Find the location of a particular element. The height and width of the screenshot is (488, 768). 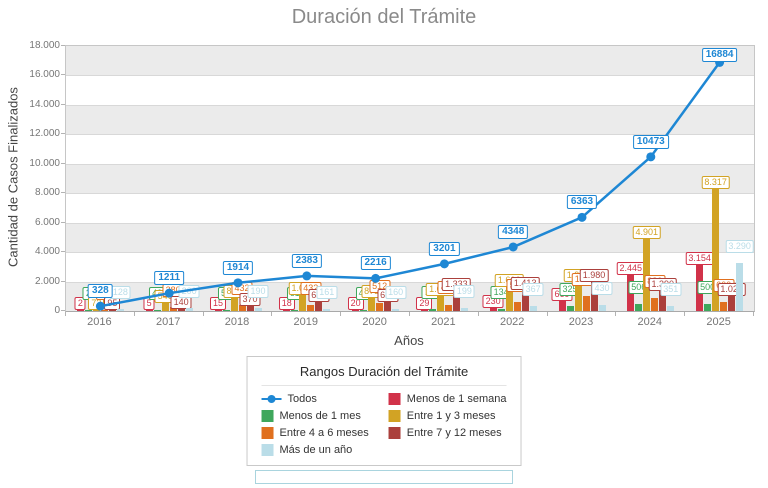

line-label: 4348 is located at coordinates (513, 231).